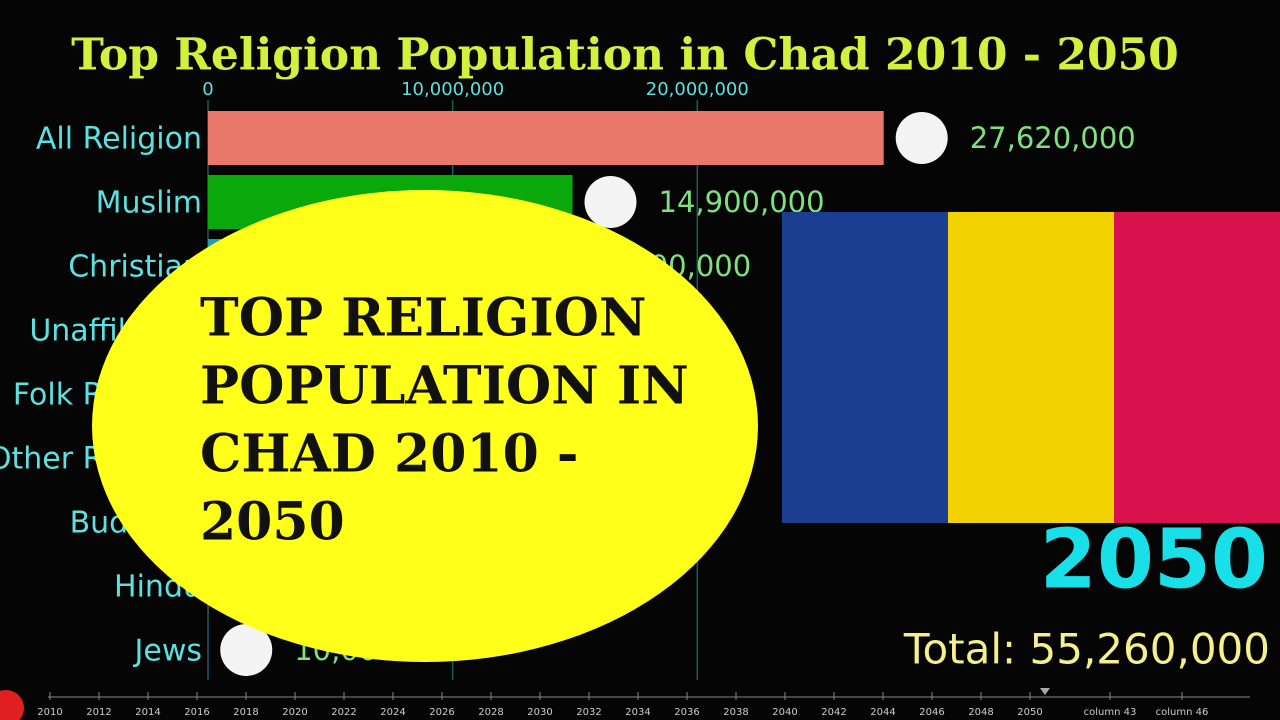 This screenshot has height=720, width=1280. I want to click on timeline-label: 2048, so click(980, 712).